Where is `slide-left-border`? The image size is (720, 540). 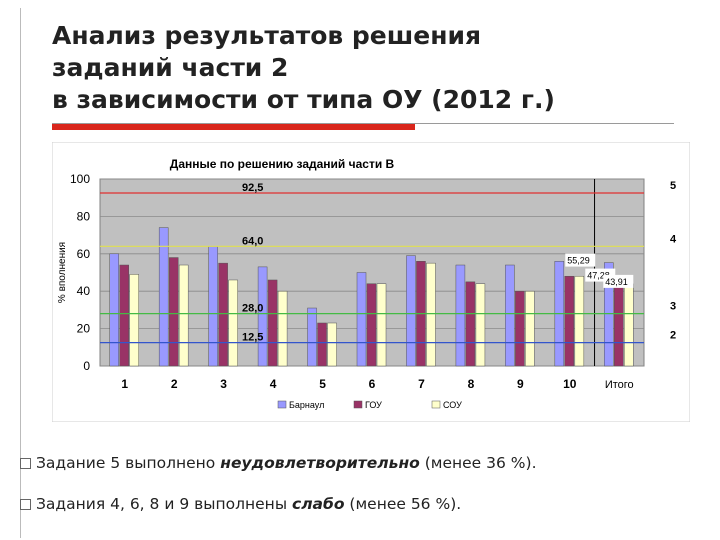
slide-left-border is located at coordinates (20, 273).